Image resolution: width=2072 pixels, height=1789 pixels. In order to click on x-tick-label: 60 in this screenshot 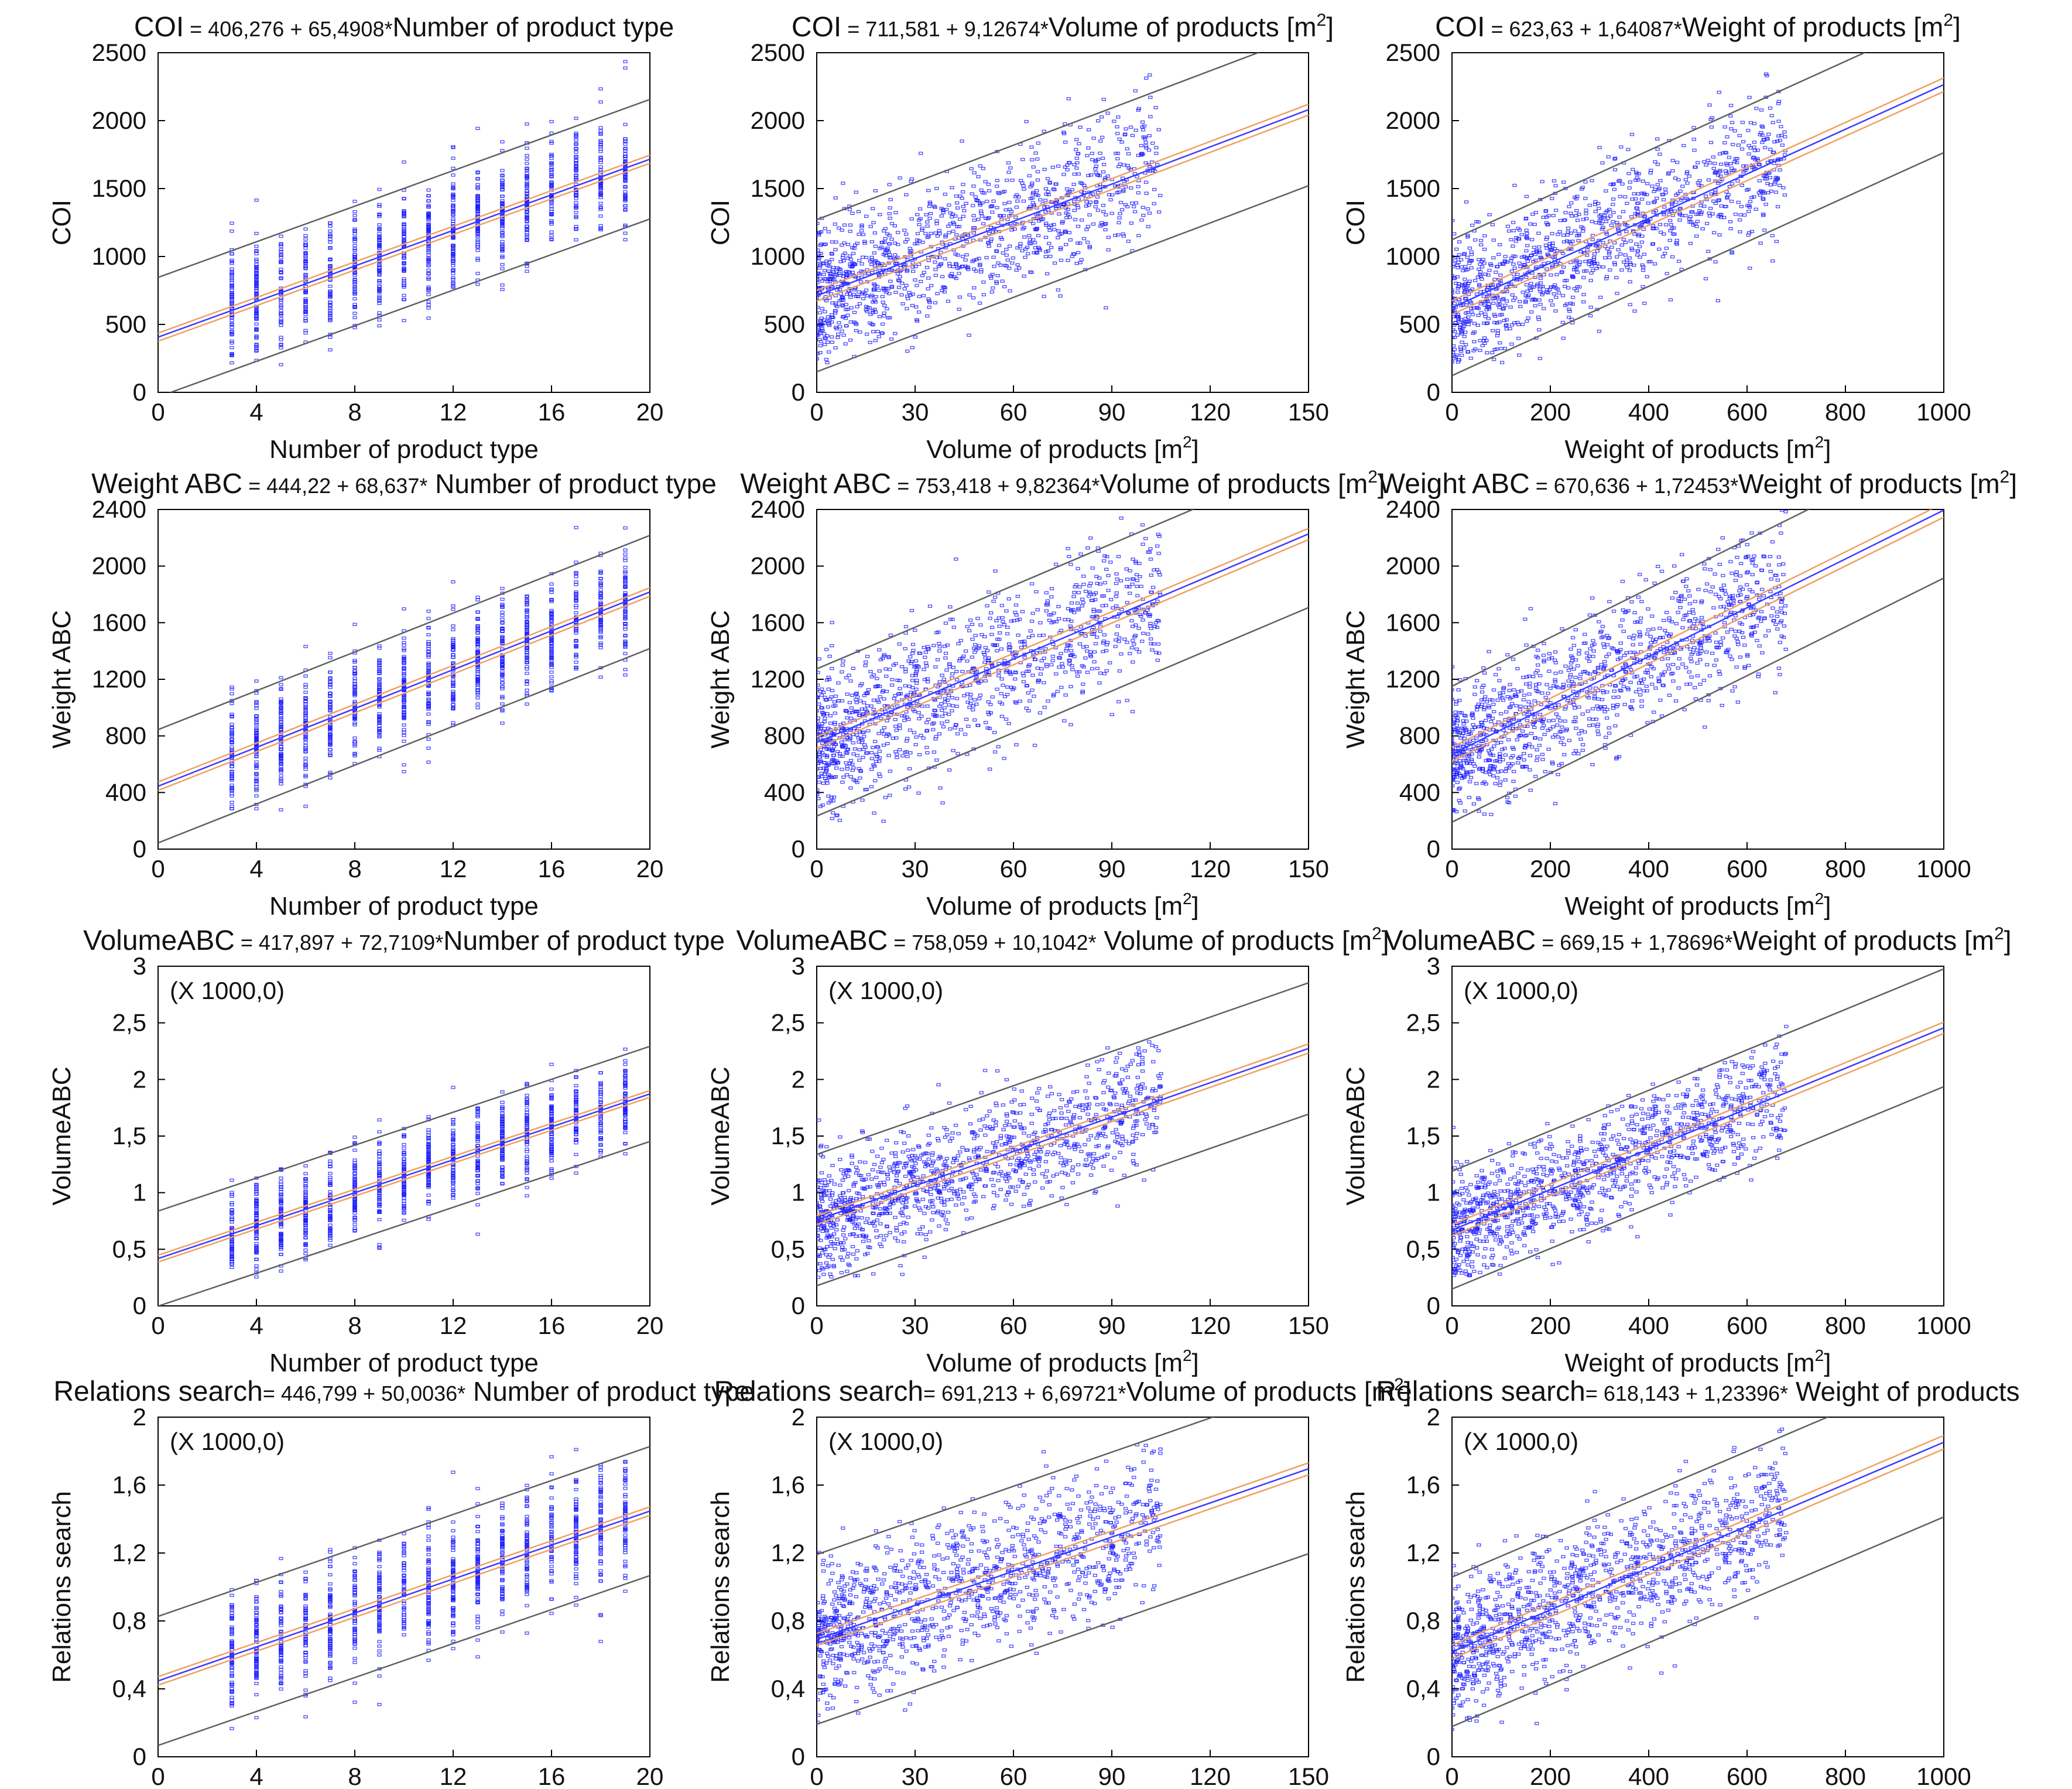, I will do `click(1014, 868)`.